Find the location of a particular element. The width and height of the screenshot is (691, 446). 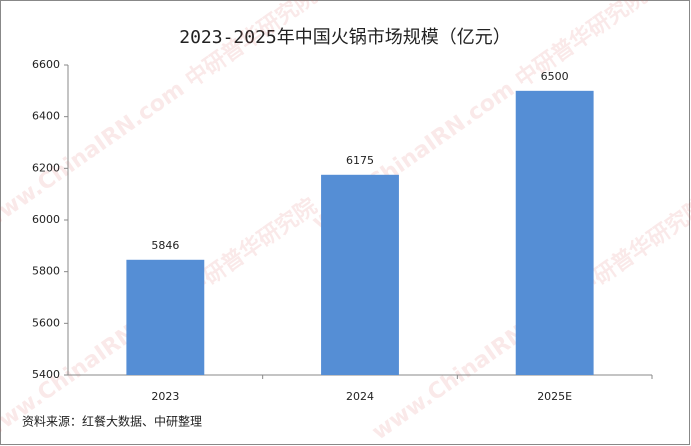

y-tick-label: 6400 is located at coordinates (46, 116).